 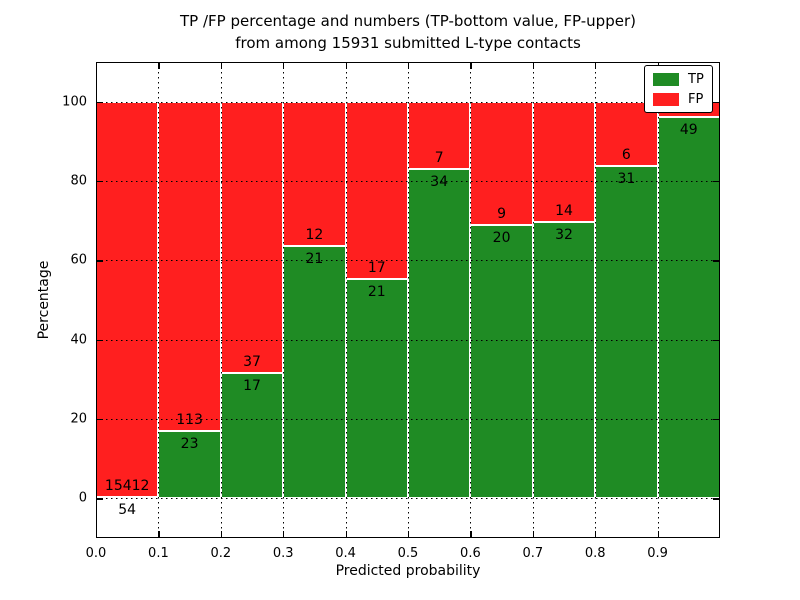 I want to click on legend-item-tp: TP, so click(x=678, y=79).